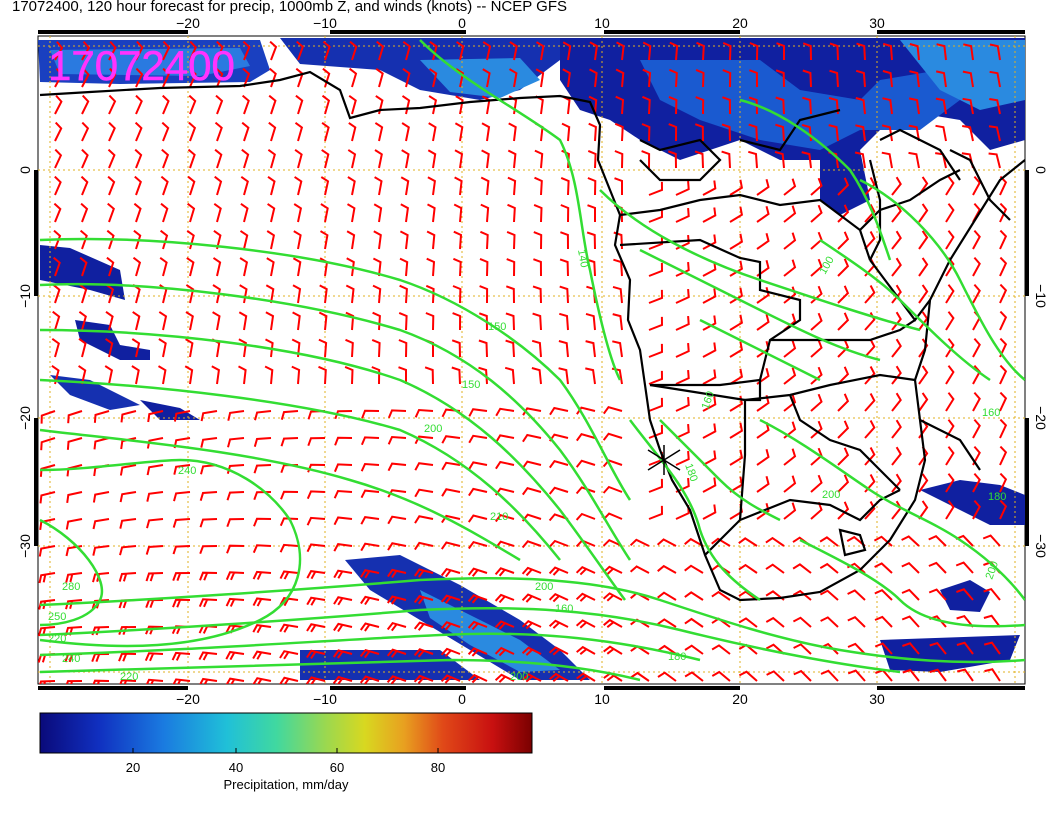 The width and height of the screenshot is (1056, 816). What do you see at coordinates (602, 699) in the screenshot?
I see `lon-tick-bottom: 10` at bounding box center [602, 699].